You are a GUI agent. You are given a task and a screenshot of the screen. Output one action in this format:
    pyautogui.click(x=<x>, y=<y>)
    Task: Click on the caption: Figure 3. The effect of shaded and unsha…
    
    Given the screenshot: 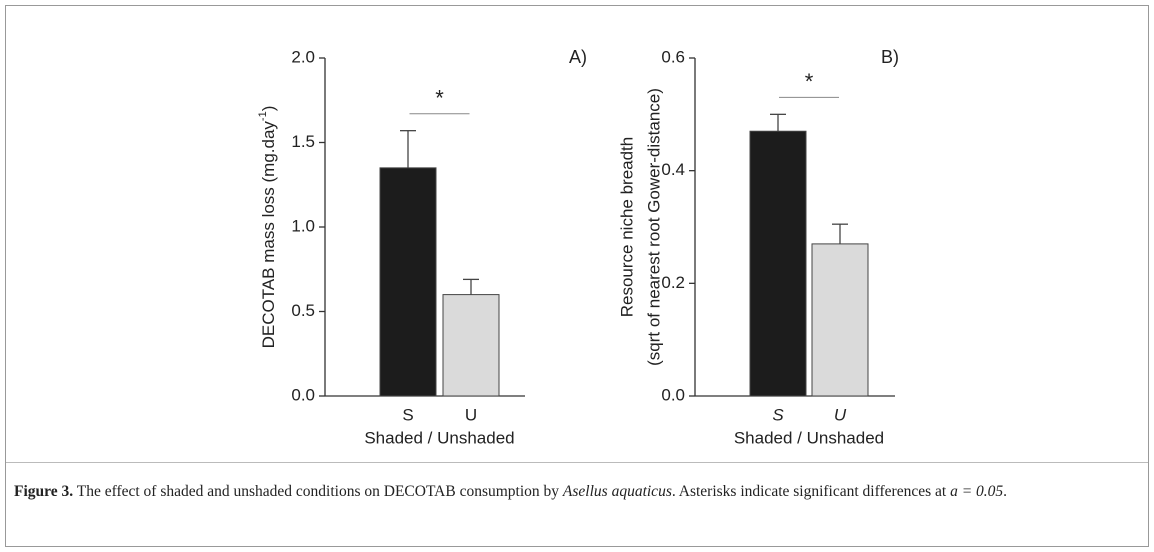 What is the action you would take?
    pyautogui.click(x=576, y=491)
    